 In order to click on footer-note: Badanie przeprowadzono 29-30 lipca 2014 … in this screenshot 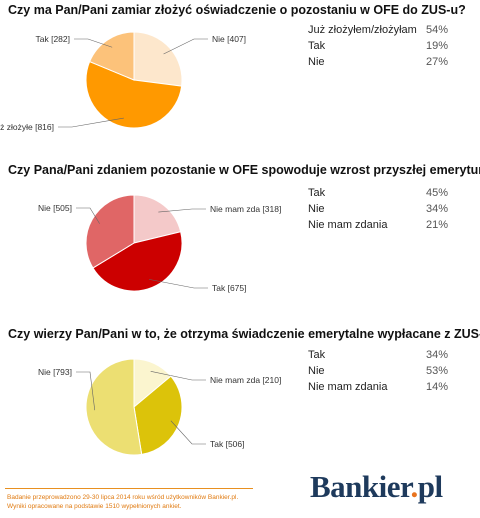, I will do `click(122, 502)`.